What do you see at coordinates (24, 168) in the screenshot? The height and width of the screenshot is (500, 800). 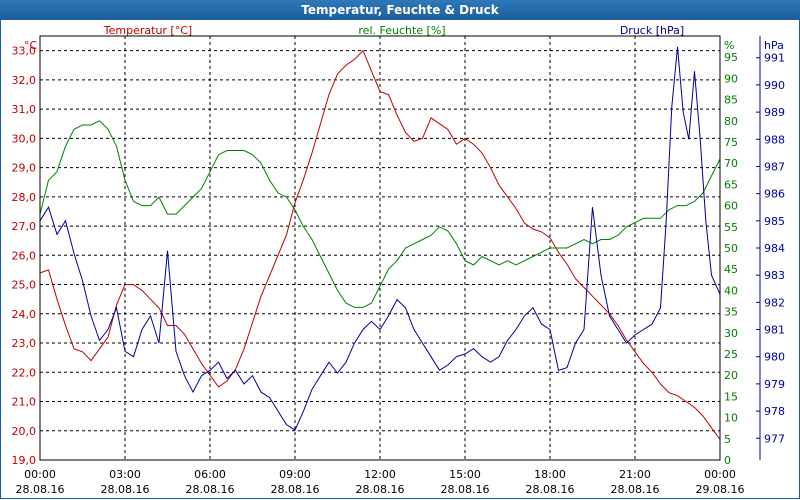 I see `left-tick-label: 29,0` at bounding box center [24, 168].